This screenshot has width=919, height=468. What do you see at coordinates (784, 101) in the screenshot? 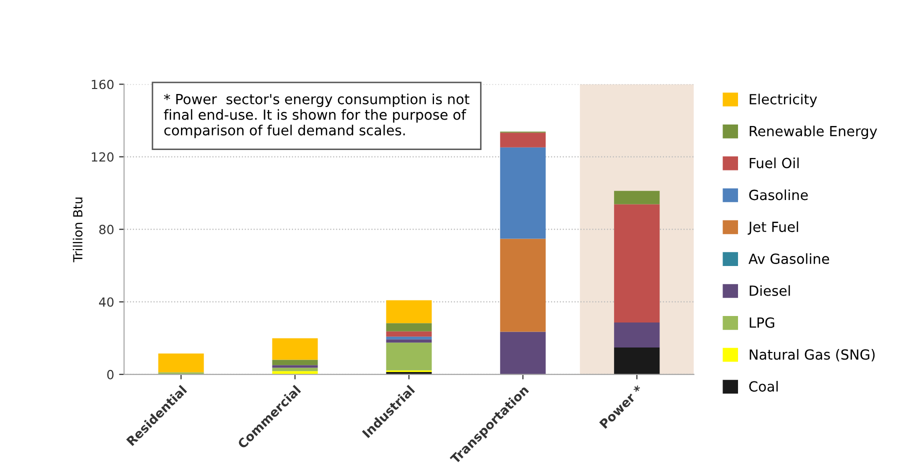
I see `legend-label: Electricity` at bounding box center [784, 101].